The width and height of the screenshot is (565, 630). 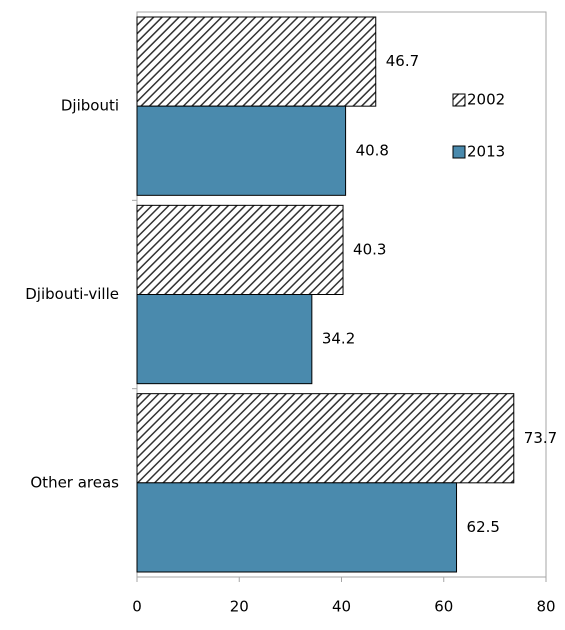 What do you see at coordinates (402, 61) in the screenshot?
I see `data-label: 46.7` at bounding box center [402, 61].